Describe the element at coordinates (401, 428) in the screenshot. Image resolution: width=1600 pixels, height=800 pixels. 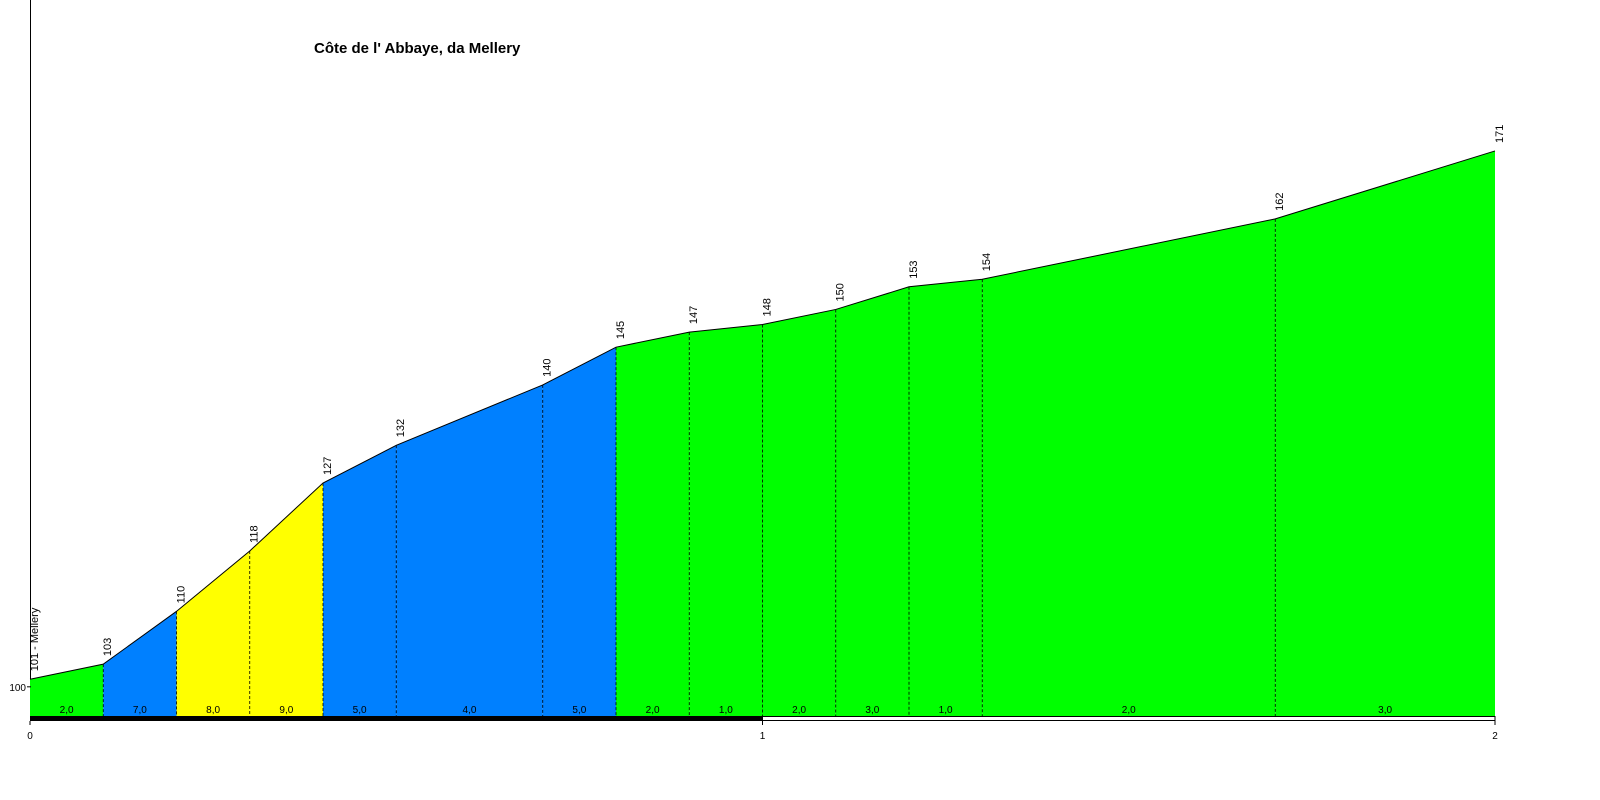
I see `elevation-label: 132` at that location.